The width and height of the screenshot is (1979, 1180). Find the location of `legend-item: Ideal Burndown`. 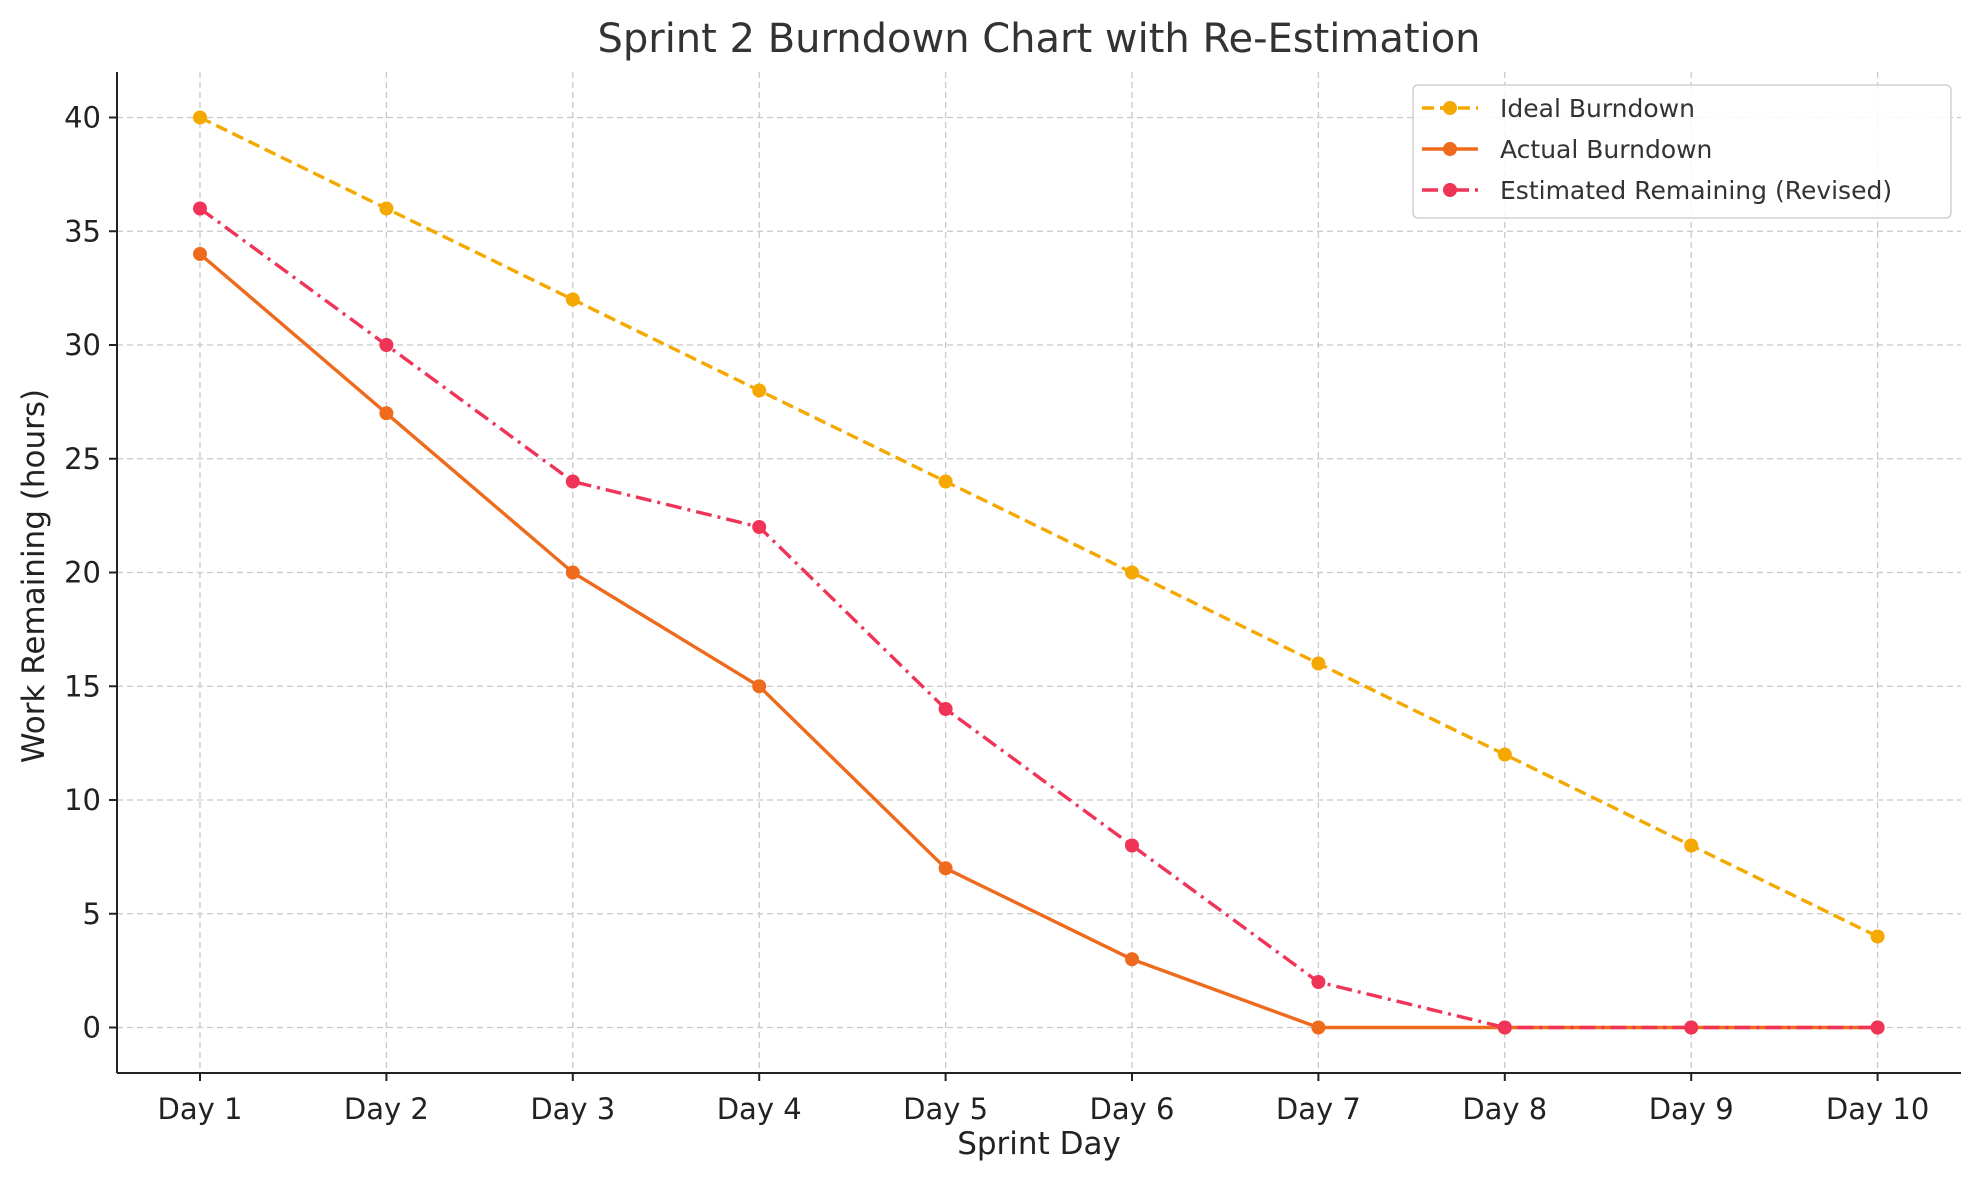

legend-item: Ideal Burndown is located at coordinates (1558, 108).